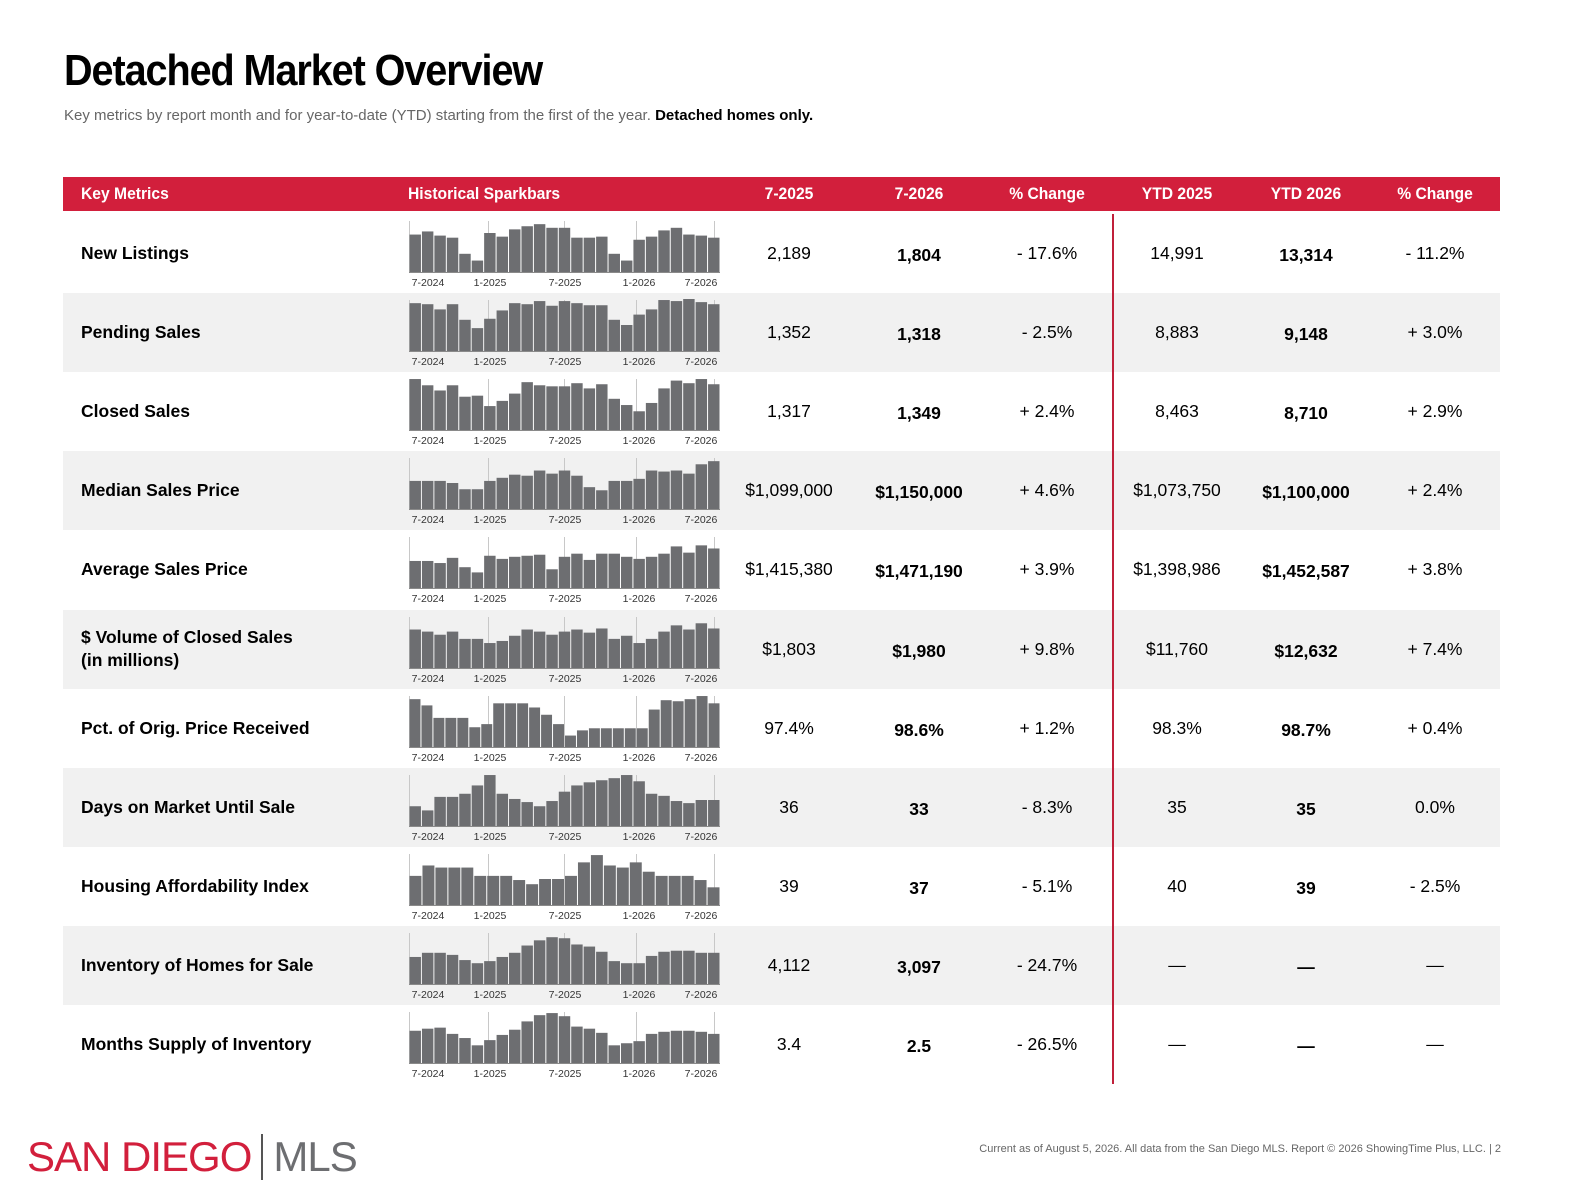 The width and height of the screenshot is (1572, 1191). Describe the element at coordinates (919, 729) in the screenshot. I see `value-month-2026: 98.6%` at that location.